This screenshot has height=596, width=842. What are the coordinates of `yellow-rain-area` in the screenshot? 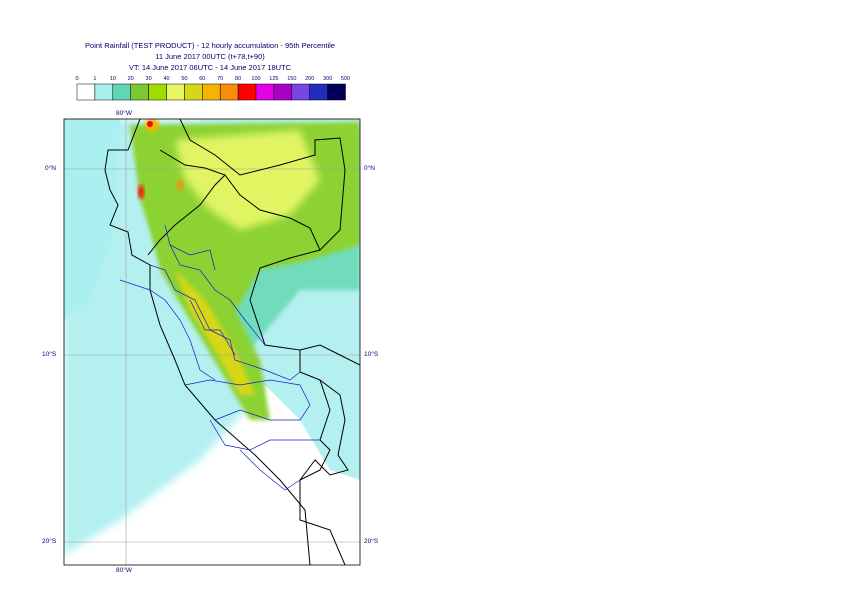 It's located at (247, 180).